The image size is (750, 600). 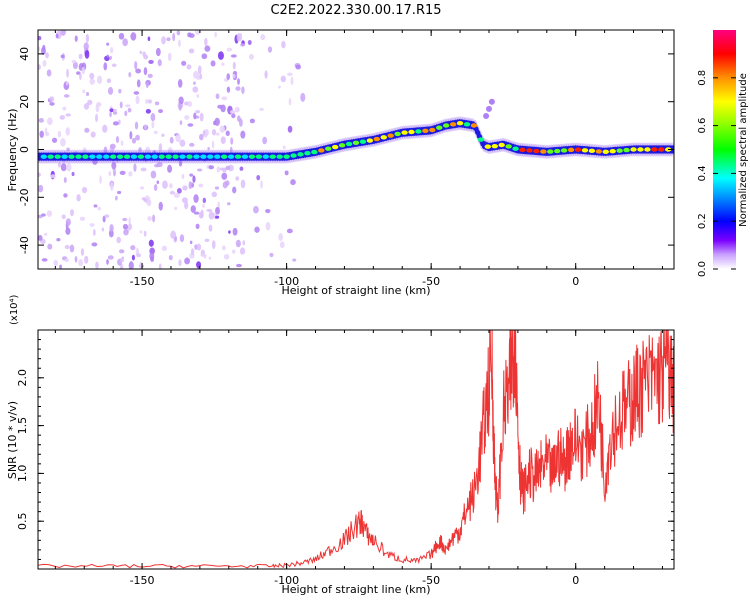 What do you see at coordinates (702, 269) in the screenshot?
I see `colorbar-tick-label: 0.0` at bounding box center [702, 269].